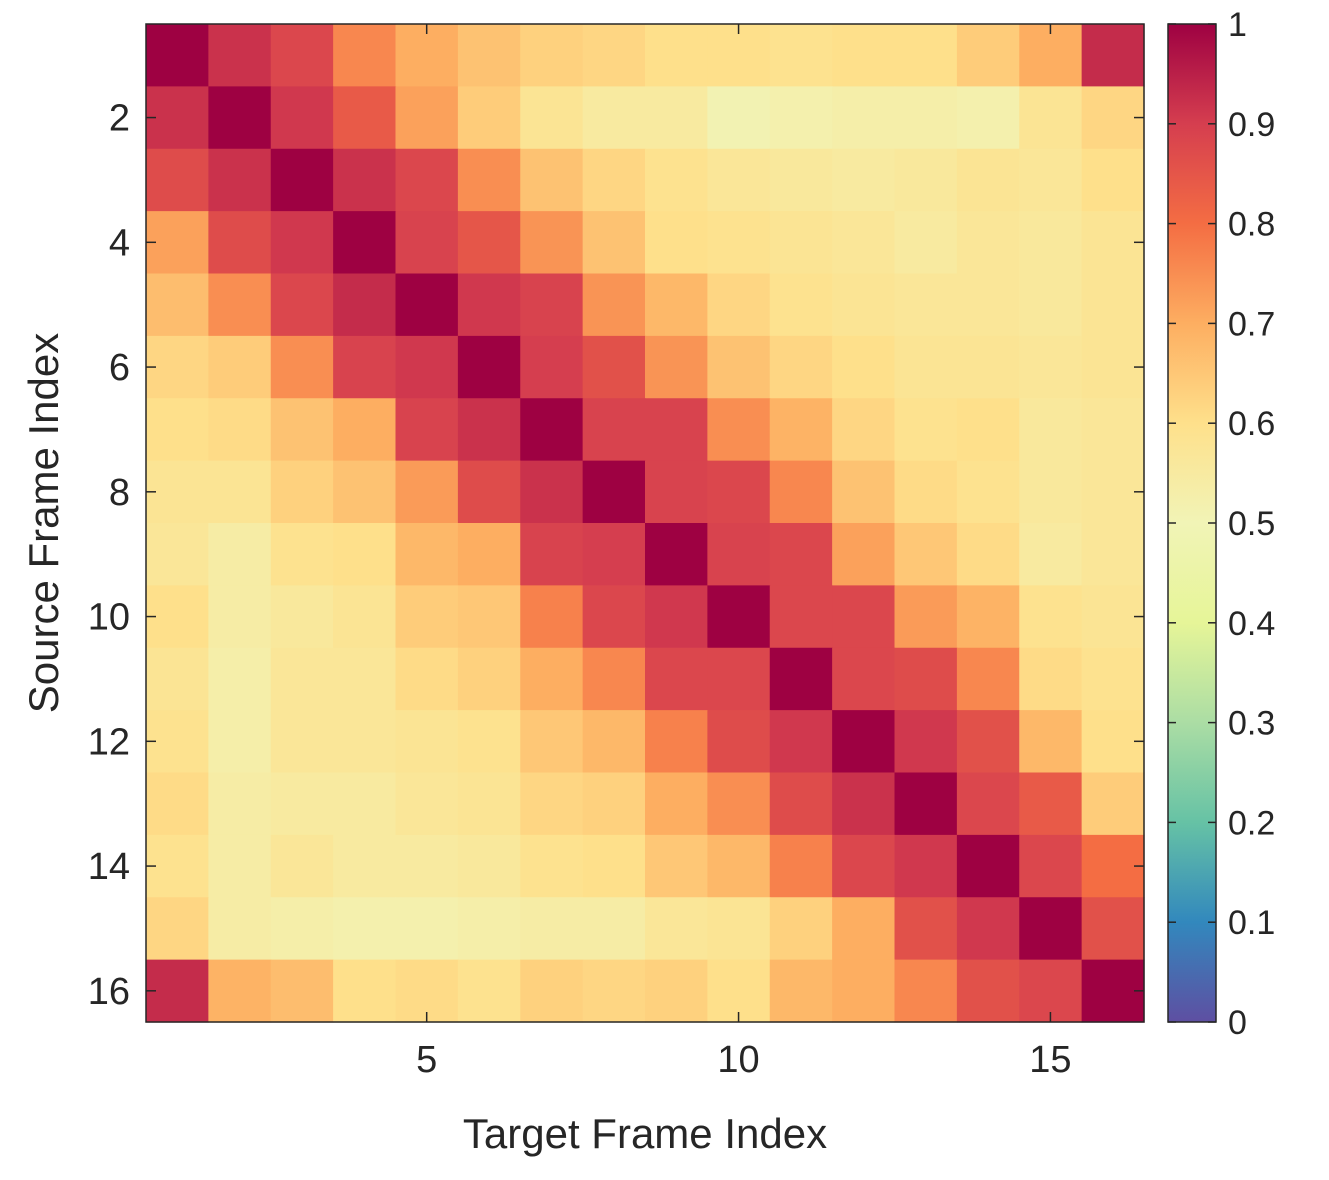  Describe the element at coordinates (1251, 823) in the screenshot. I see `colorbar-tick-label: 0.2` at that location.